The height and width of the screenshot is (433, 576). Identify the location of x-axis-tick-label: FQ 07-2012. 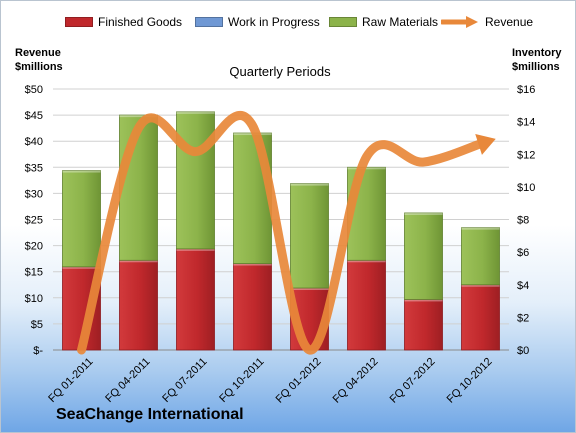
(413, 381).